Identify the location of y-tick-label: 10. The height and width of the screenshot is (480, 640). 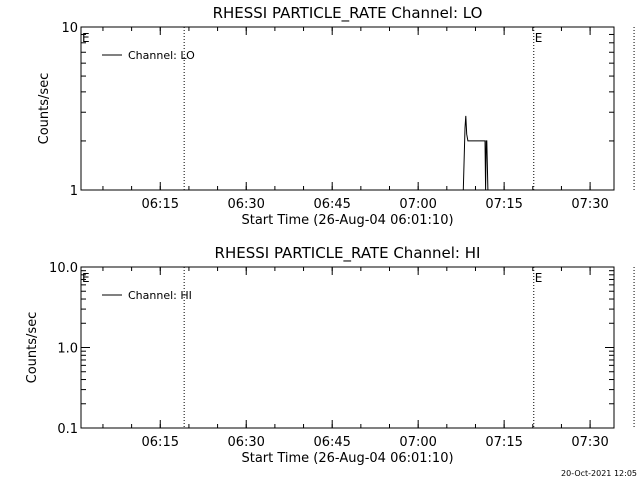
(69, 28).